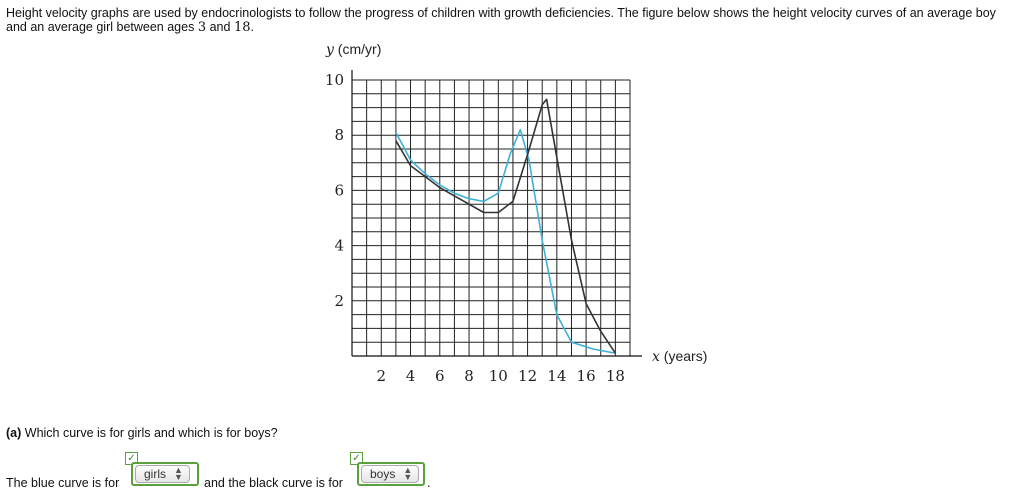 This screenshot has height=496, width=1024. What do you see at coordinates (252, 27) in the screenshot?
I see `intro-end: .` at bounding box center [252, 27].